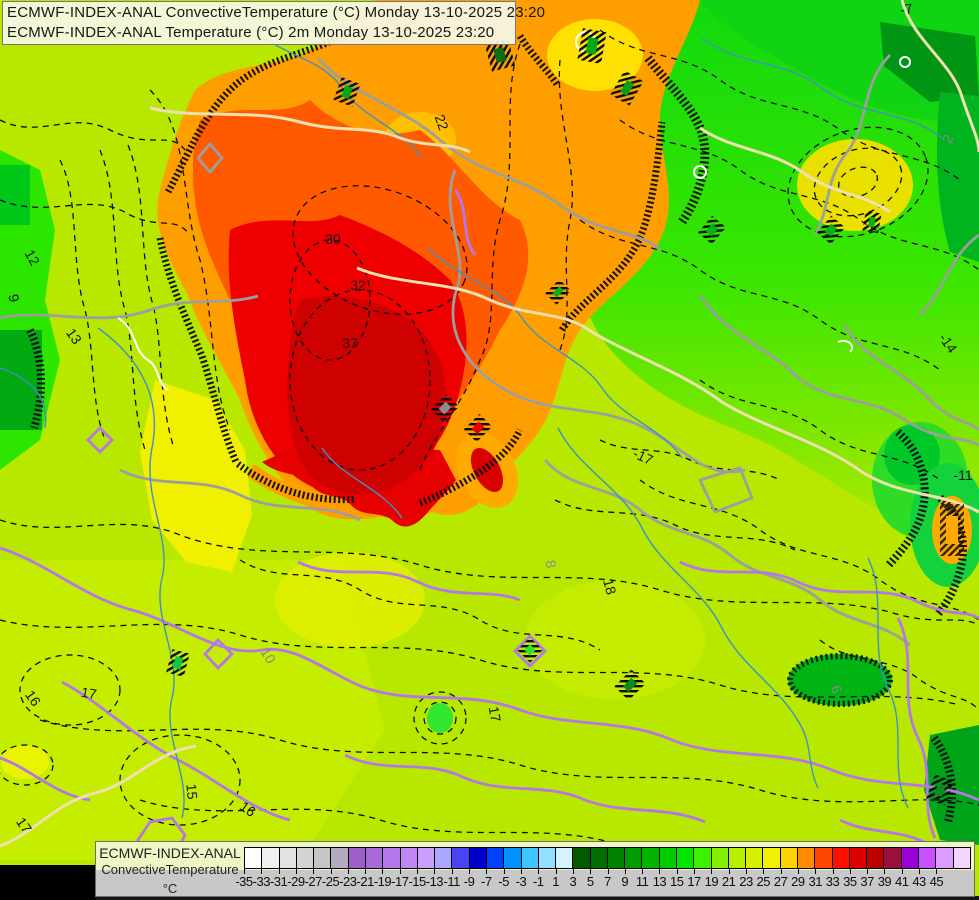 This screenshot has width=979, height=900. What do you see at coordinates (832, 881) in the screenshot?
I see `colorbar-tick-label: 33` at bounding box center [832, 881].